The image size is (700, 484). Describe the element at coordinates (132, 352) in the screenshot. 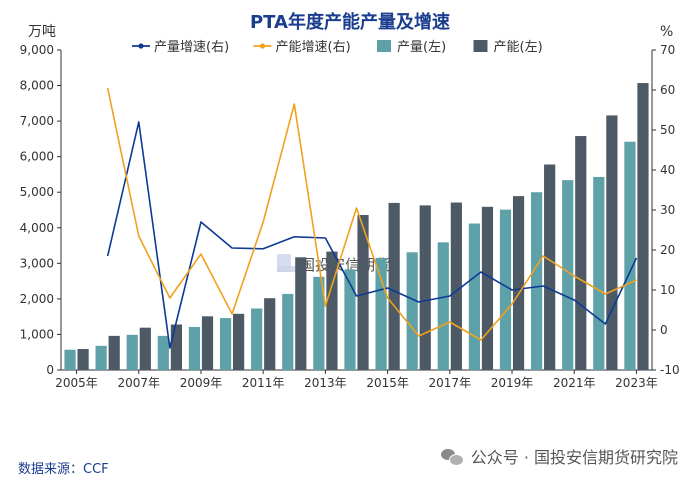

I see `output-bar-2007` at that location.